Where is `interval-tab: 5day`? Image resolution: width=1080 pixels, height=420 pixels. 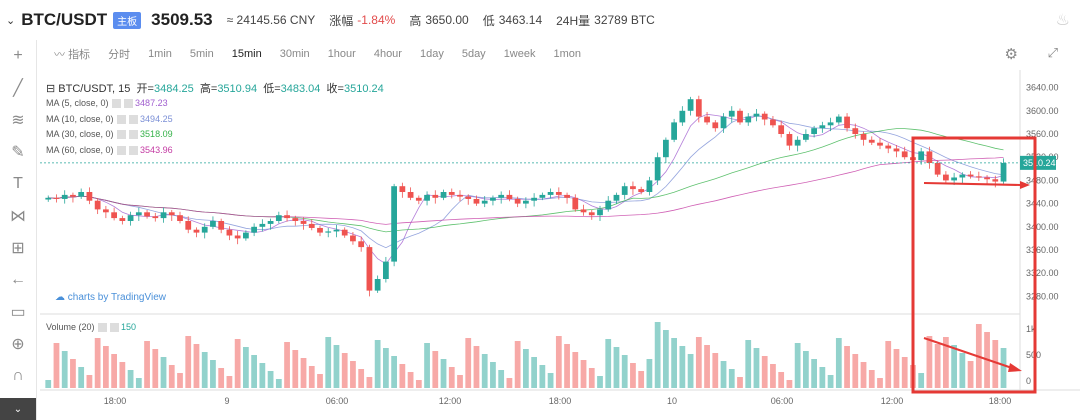 interval-tab: 5day is located at coordinates (473, 54).